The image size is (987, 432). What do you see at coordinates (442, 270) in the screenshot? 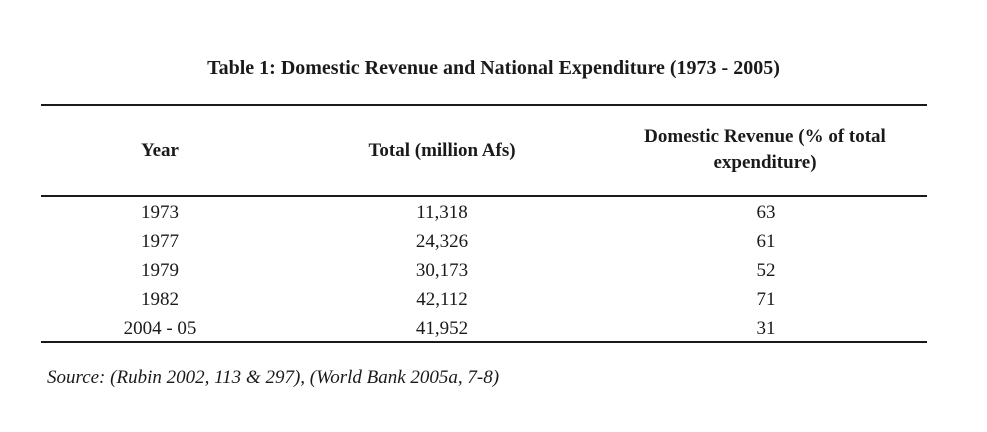
I see `cell-total: 30,173` at bounding box center [442, 270].